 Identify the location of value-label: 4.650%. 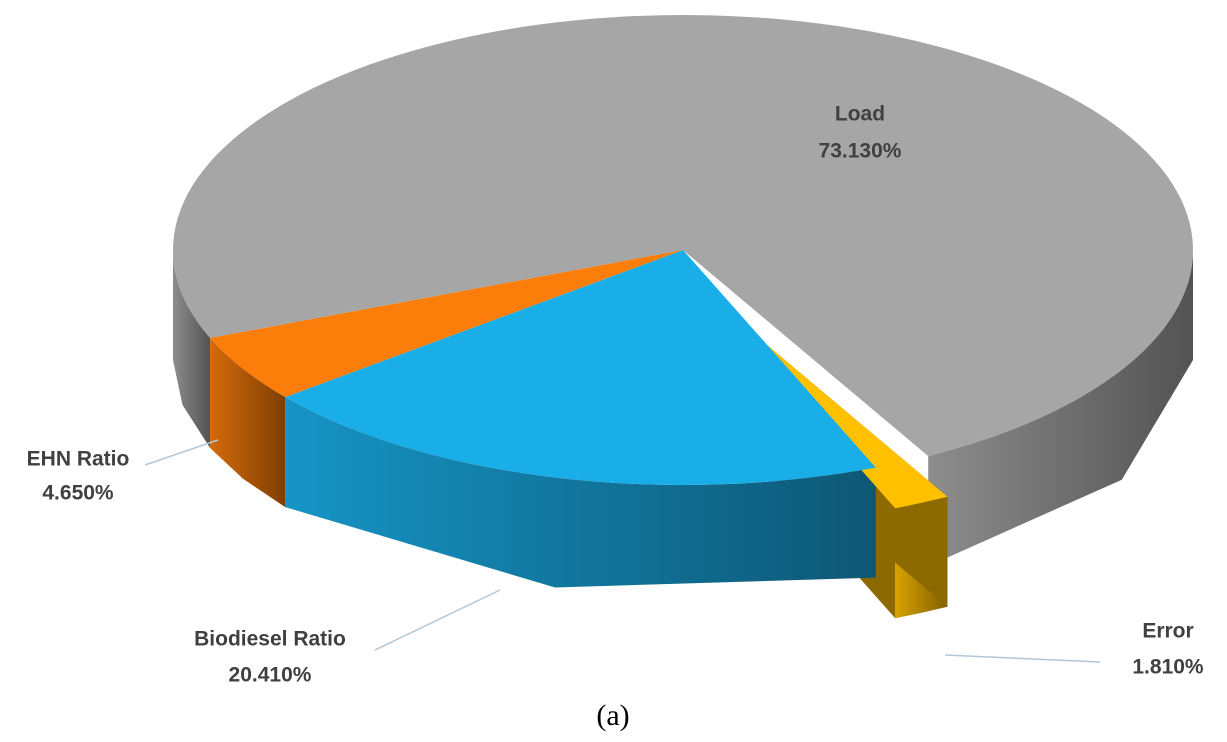
(78, 493).